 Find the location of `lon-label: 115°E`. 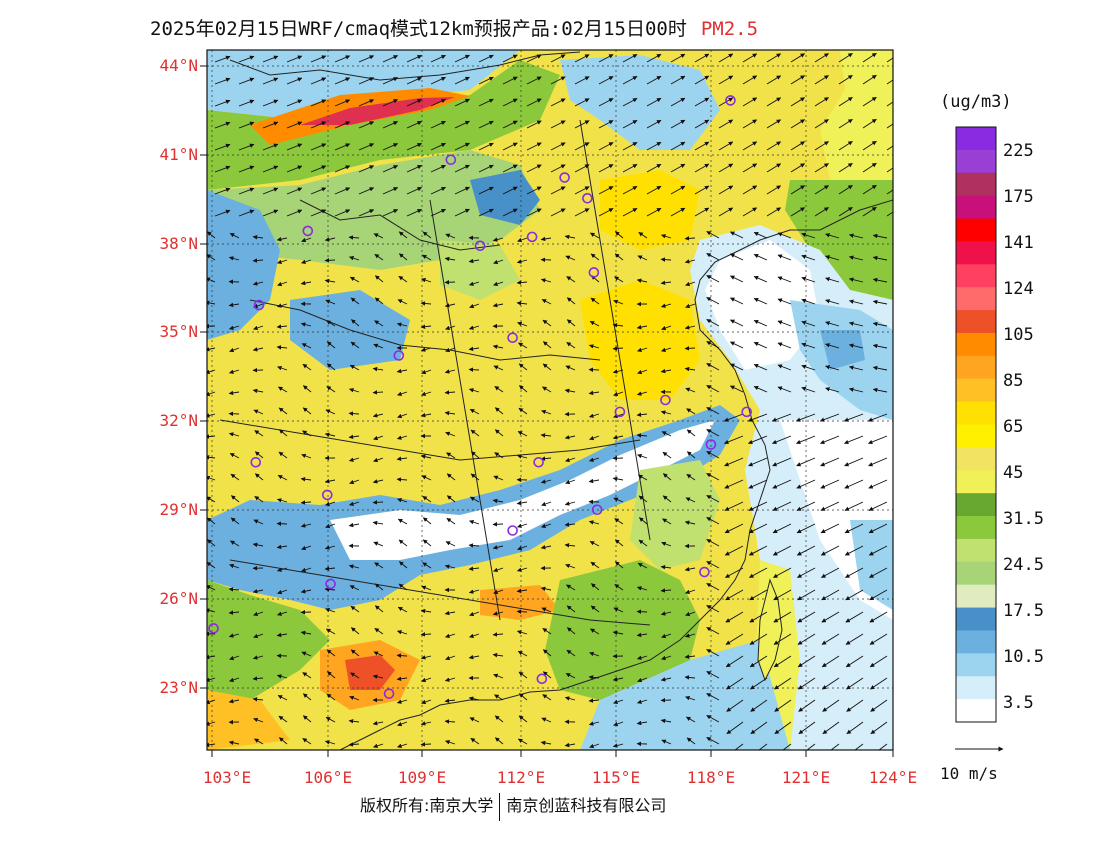

lon-label: 115°E is located at coordinates (616, 777).